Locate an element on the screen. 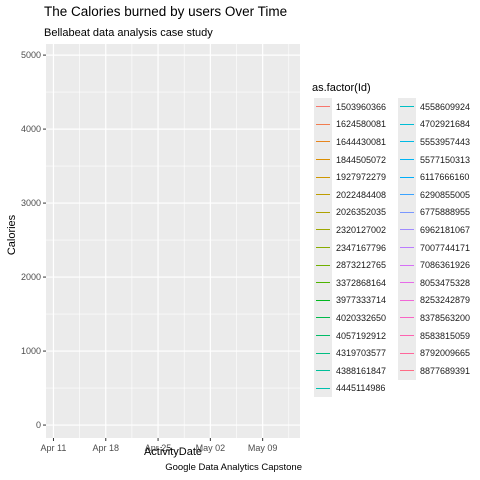  y-axis-label: Calories is located at coordinates (12, 234).